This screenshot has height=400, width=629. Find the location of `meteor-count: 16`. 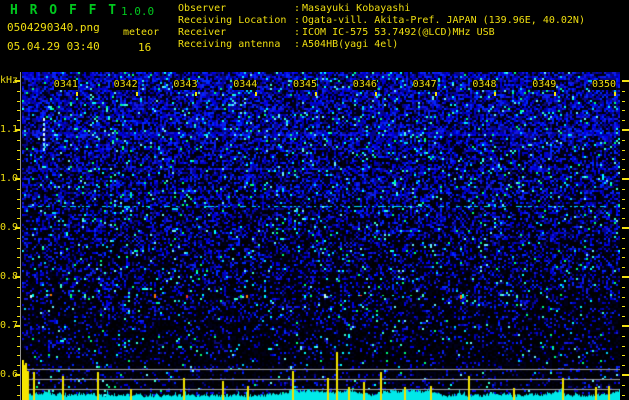

meteor-count: 16 is located at coordinates (145, 47).